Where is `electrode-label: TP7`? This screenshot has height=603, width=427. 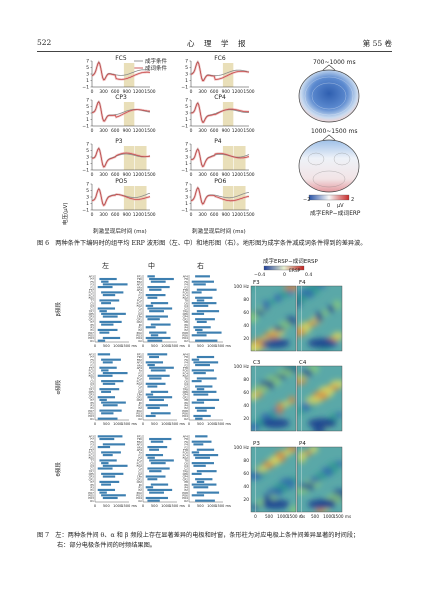
electrode-label: TP7 is located at coordinates (91, 311).